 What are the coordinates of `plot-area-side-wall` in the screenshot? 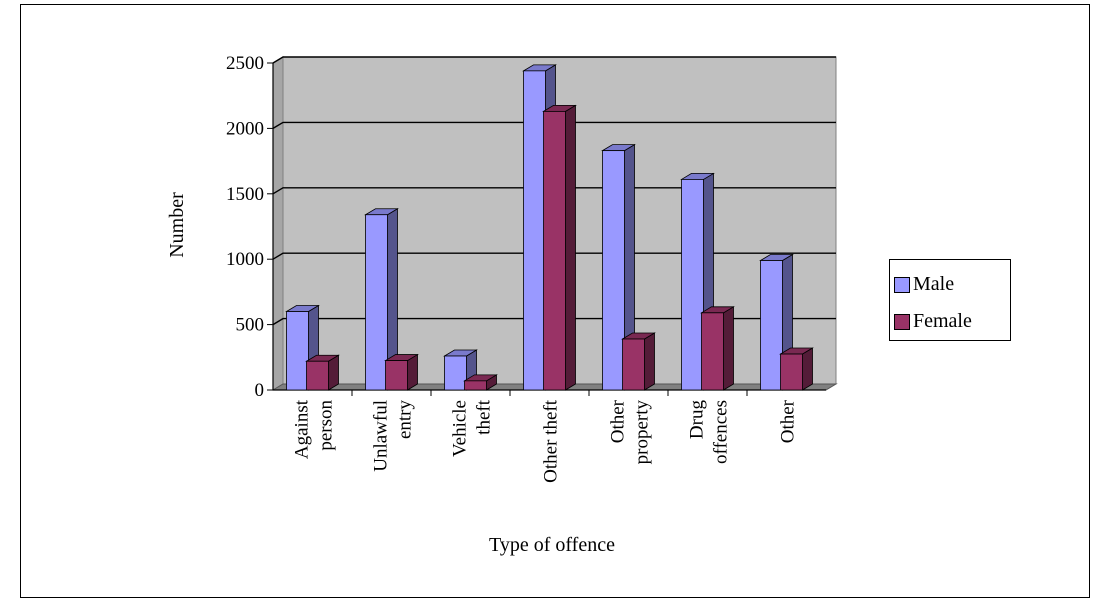 It's located at (278, 223).